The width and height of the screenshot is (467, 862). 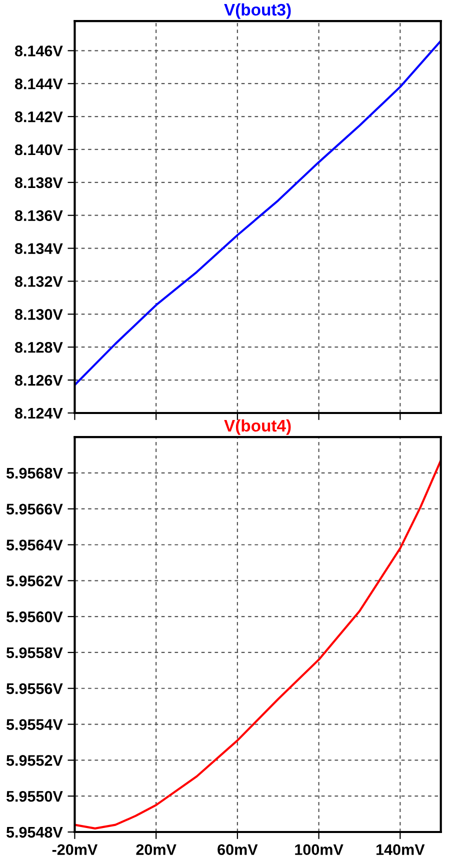 I want to click on y-tick-label: 8.144V, so click(x=38, y=84).